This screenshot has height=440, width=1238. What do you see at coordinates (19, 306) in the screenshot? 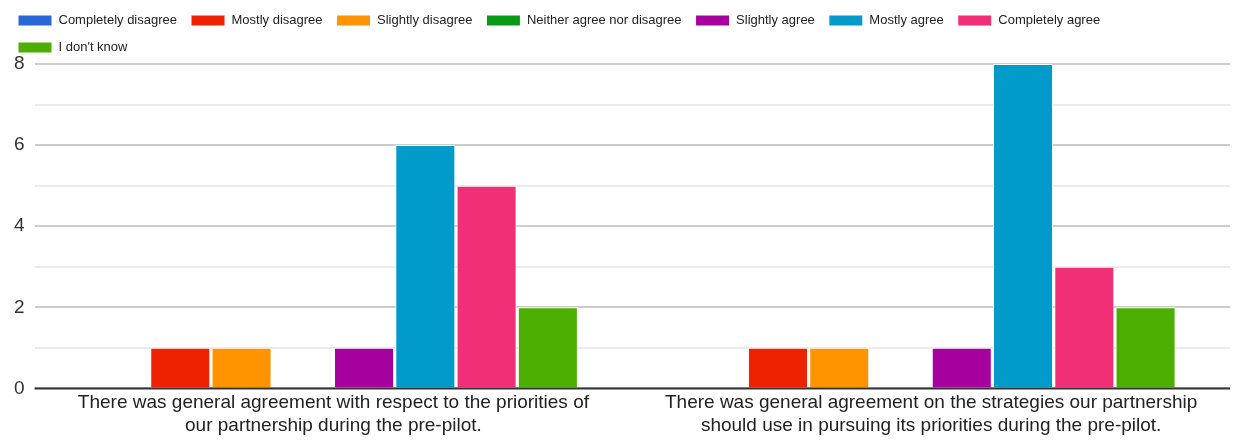
I see `y-tick-label: 2` at bounding box center [19, 306].